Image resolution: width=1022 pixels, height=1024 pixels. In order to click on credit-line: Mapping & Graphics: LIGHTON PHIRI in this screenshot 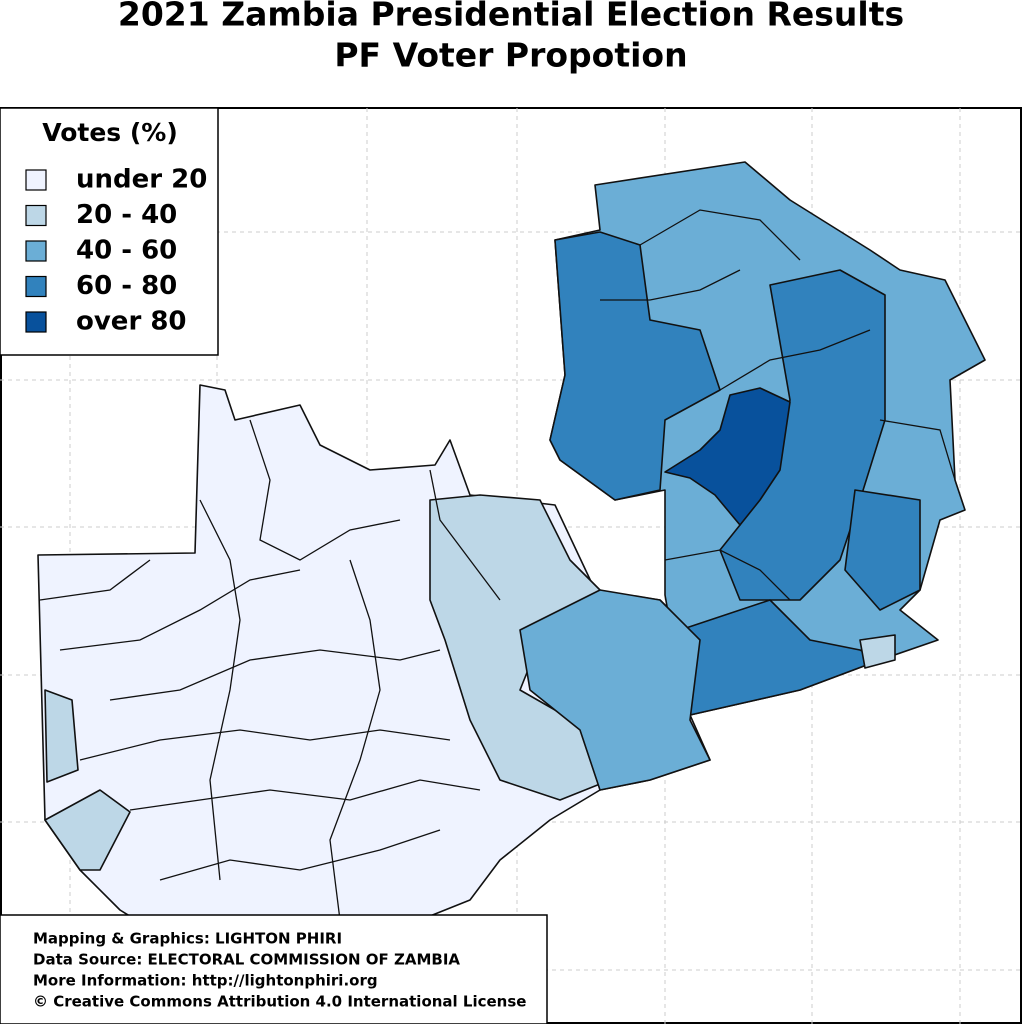, I will do `click(187, 939)`.